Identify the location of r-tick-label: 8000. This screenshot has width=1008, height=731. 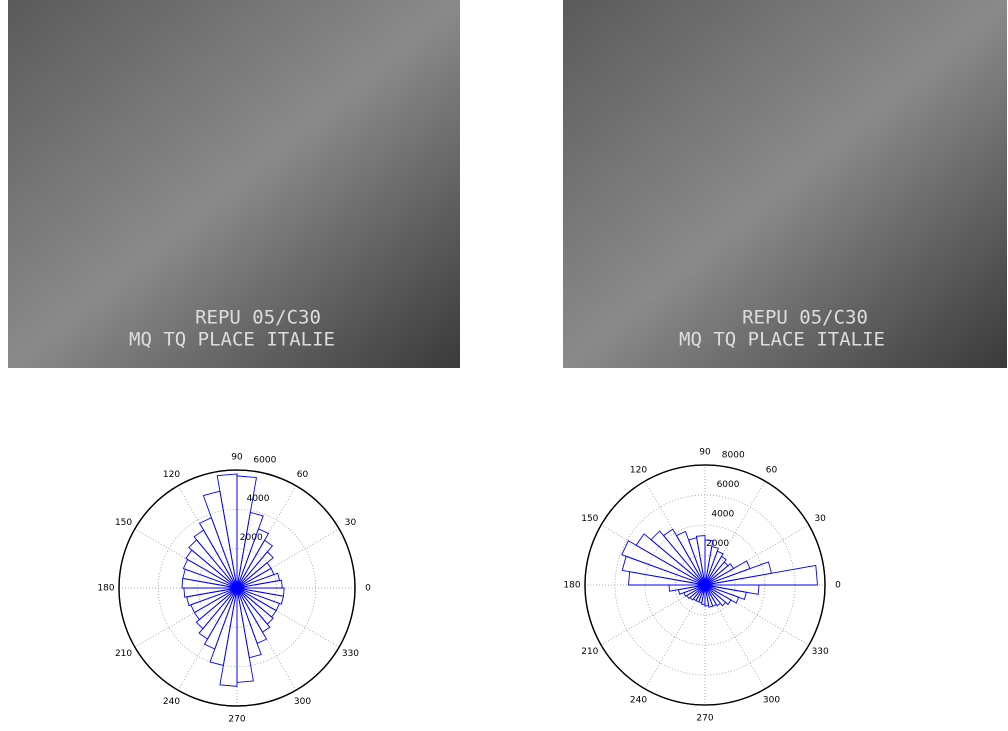
(733, 455).